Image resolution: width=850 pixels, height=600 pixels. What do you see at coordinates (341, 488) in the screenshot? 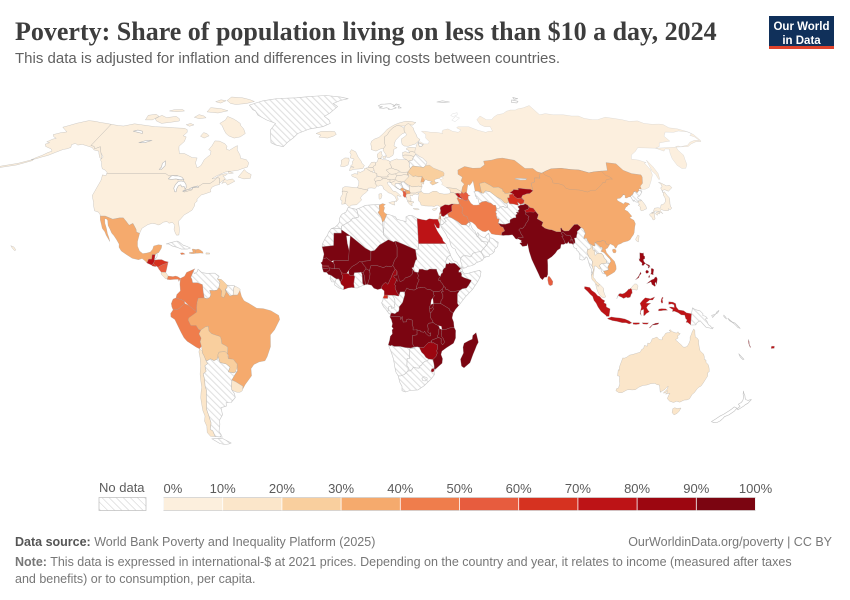
I see `svg-text: 30%` at bounding box center [341, 488].